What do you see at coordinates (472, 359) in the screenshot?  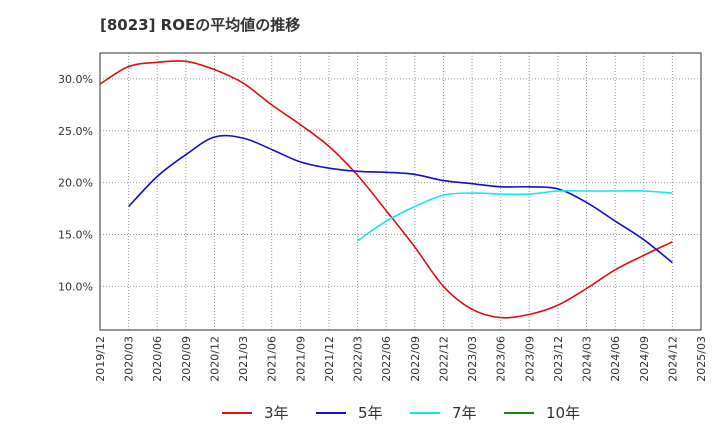 I see `x-tick-label: 2023/03` at bounding box center [472, 359].